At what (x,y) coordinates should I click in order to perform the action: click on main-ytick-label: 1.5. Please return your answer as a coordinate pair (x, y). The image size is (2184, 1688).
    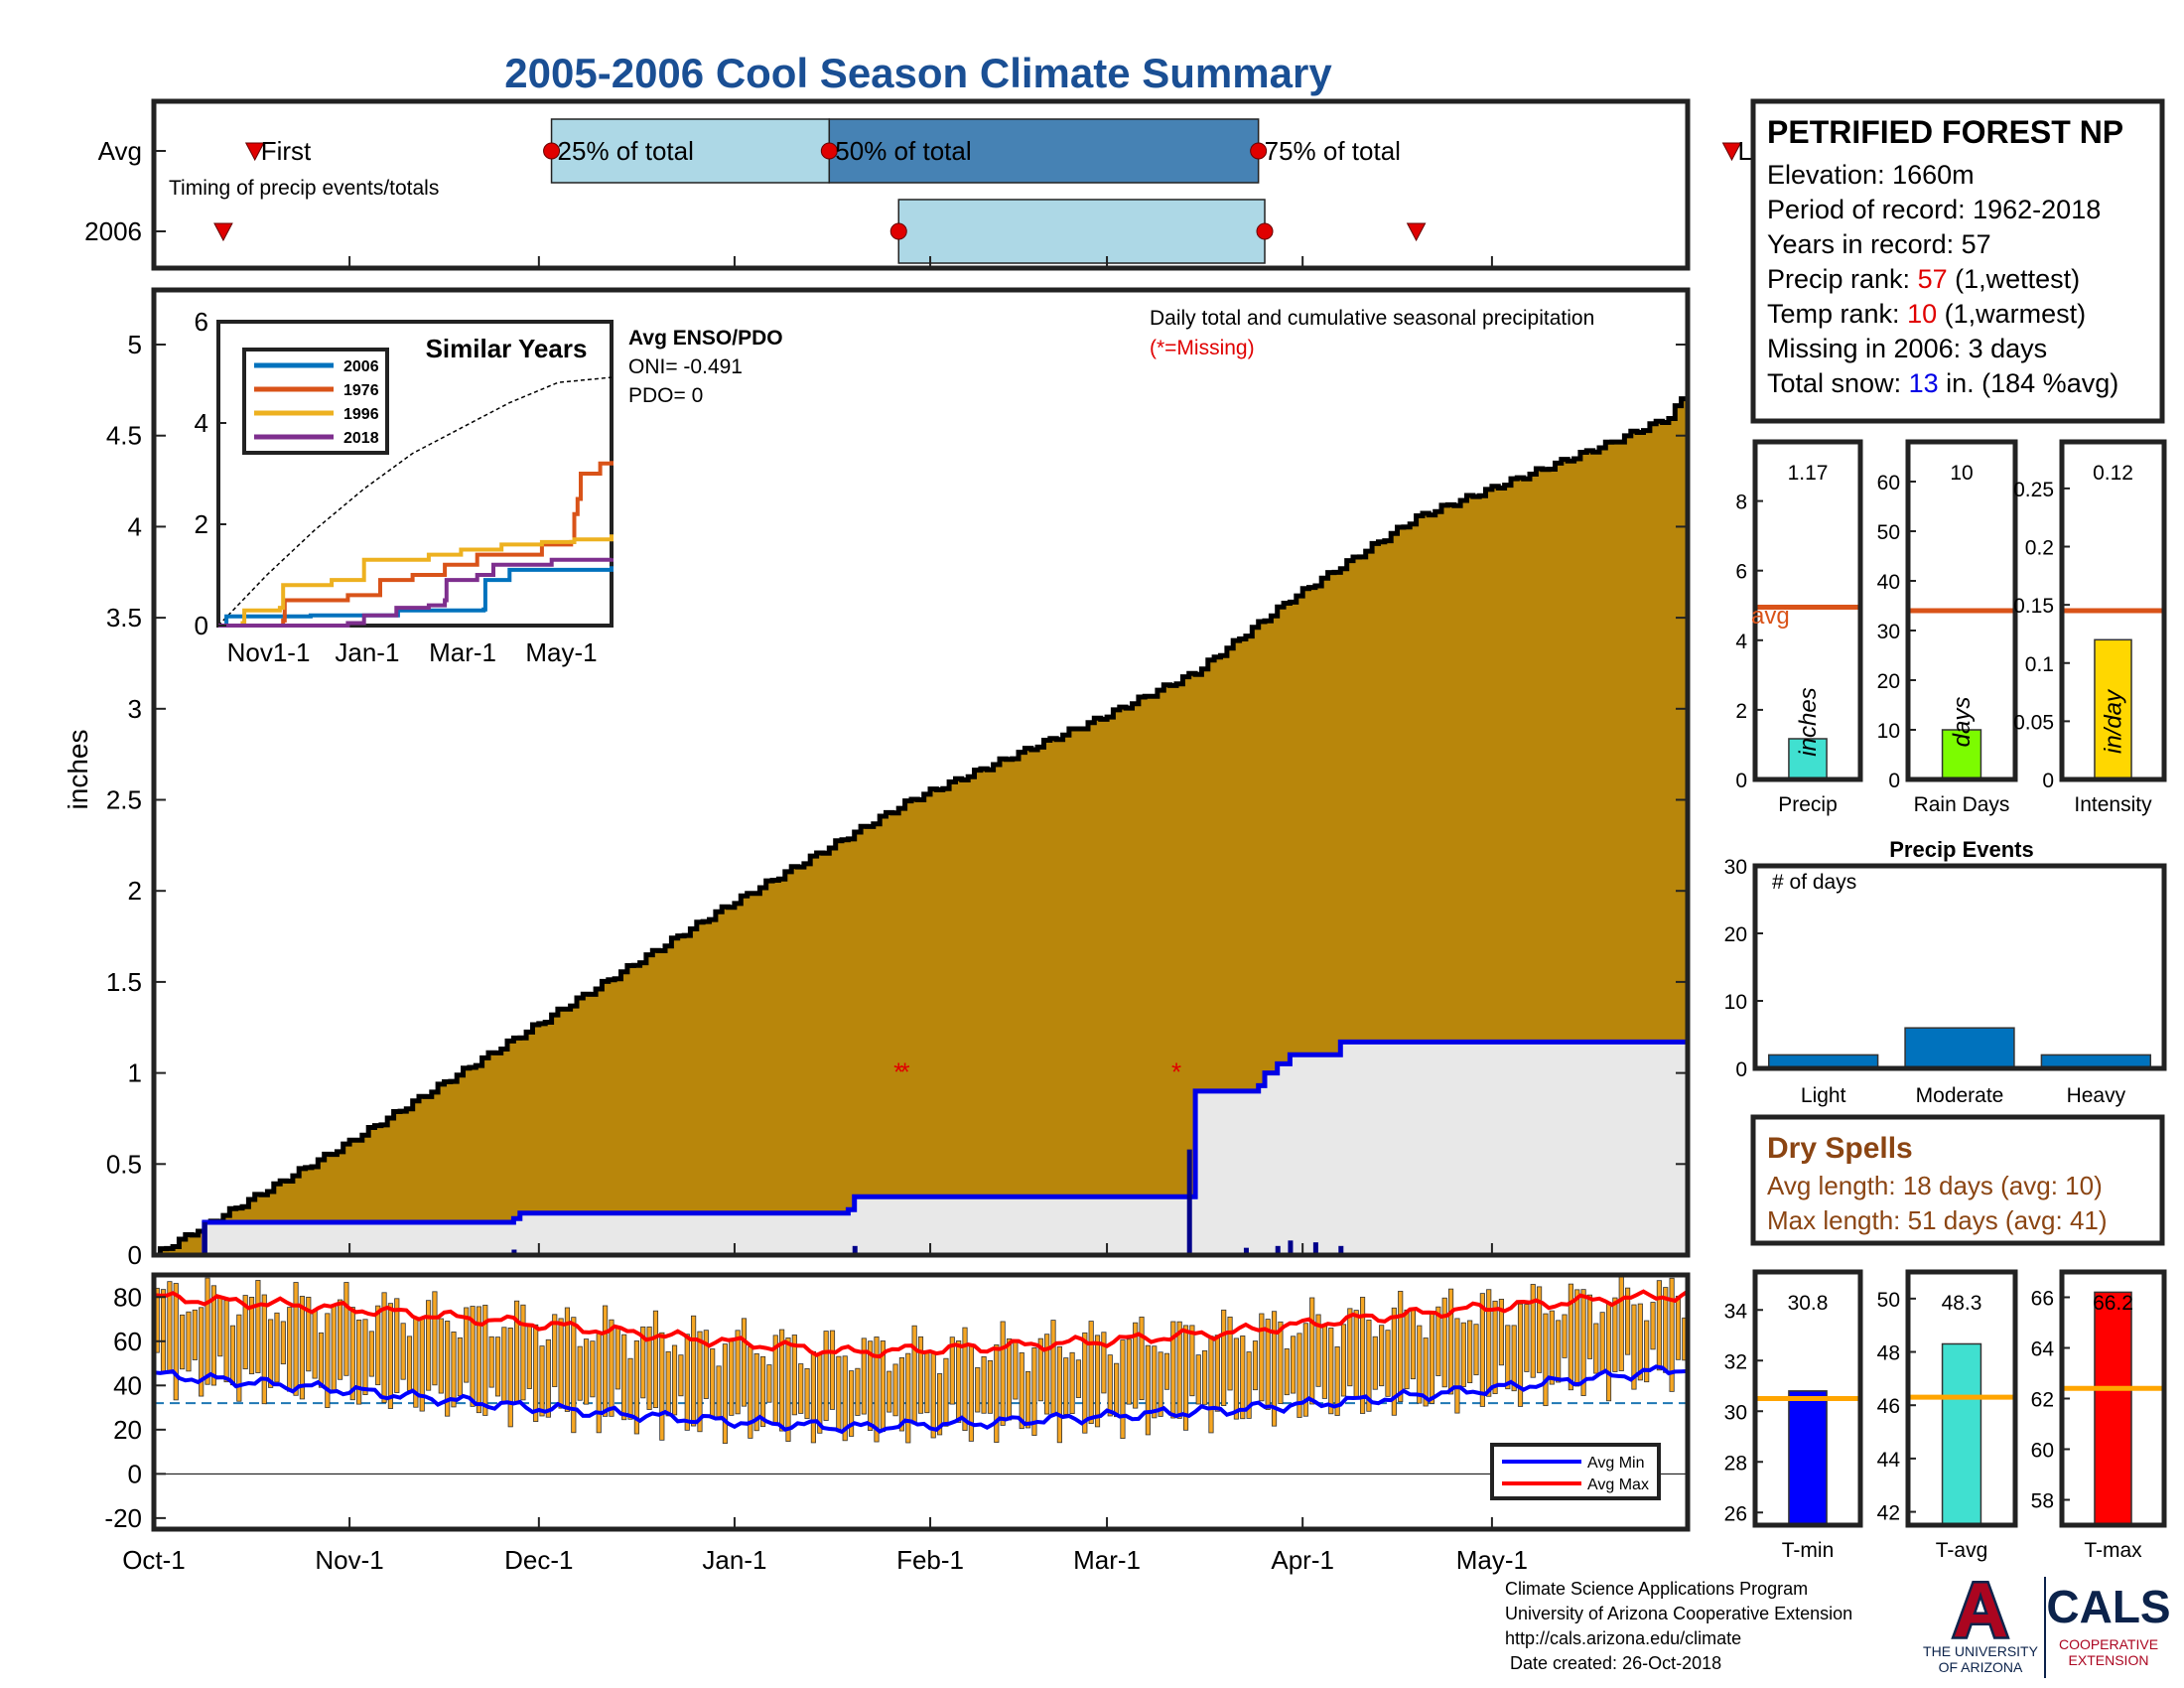
    Looking at the image, I should click on (124, 982).